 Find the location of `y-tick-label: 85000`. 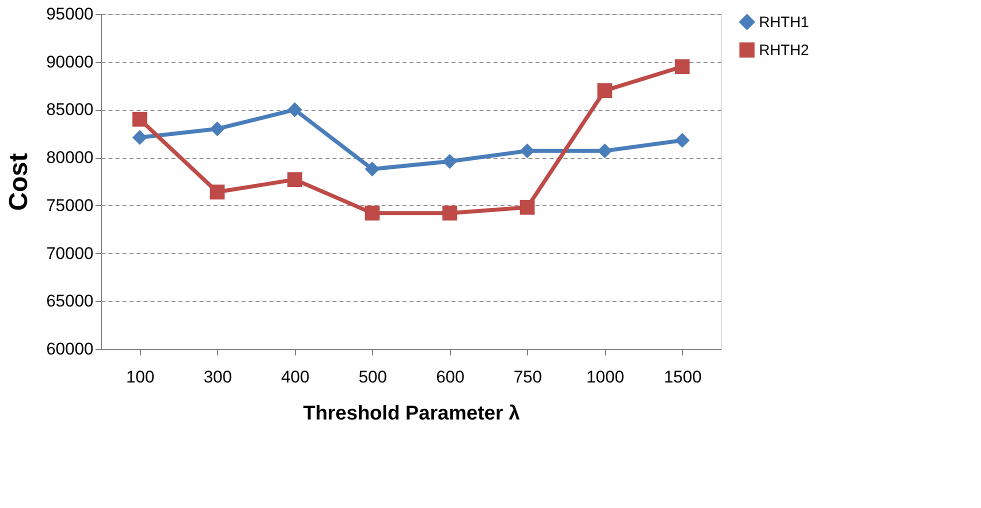

y-tick-label: 85000 is located at coordinates (70, 110).